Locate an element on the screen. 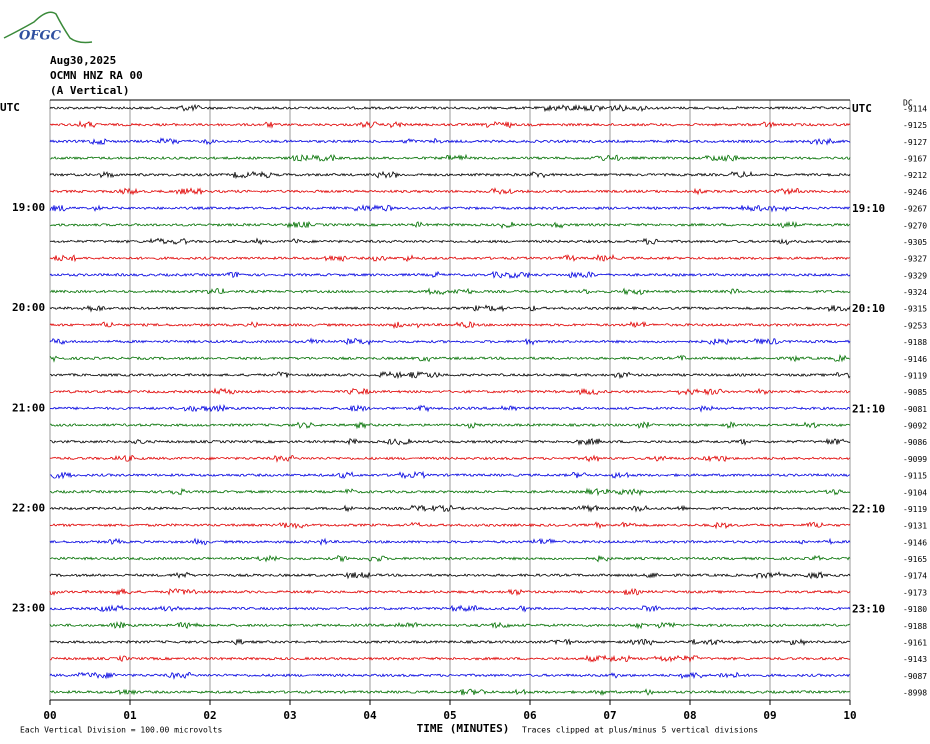 This screenshot has width=930, height=744. dc-offset: -9305 is located at coordinates (915, 242).